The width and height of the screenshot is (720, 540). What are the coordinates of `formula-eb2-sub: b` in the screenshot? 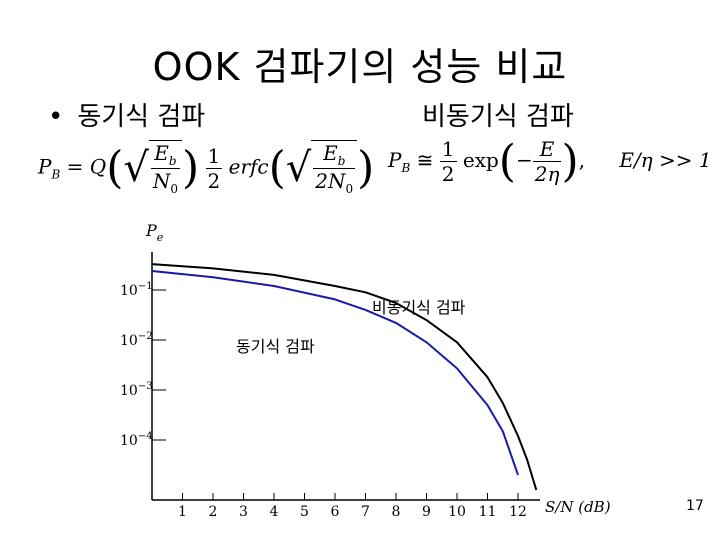 It's located at (341, 161).